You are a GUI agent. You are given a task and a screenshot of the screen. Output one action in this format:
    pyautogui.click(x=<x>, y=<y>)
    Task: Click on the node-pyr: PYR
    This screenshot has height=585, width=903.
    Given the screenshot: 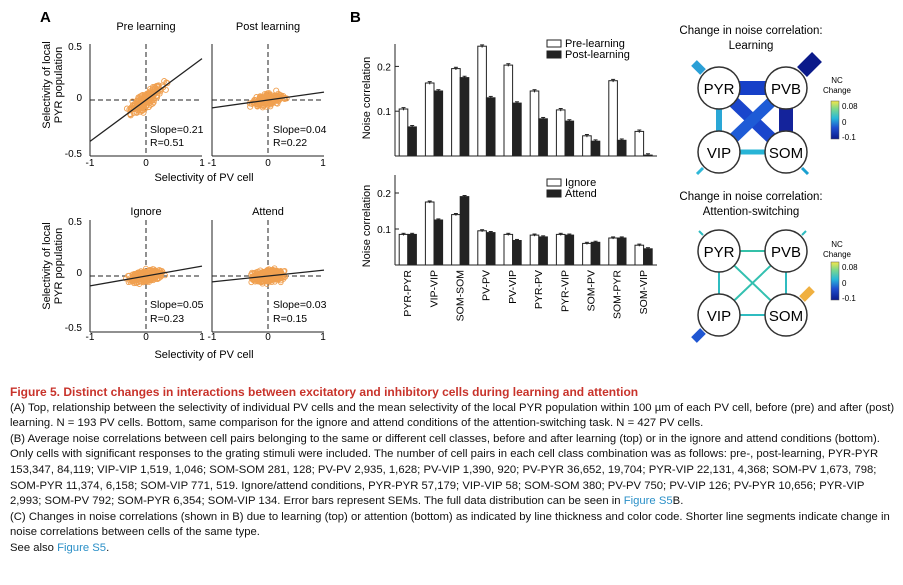 What is the action you would take?
    pyautogui.click(x=719, y=88)
    